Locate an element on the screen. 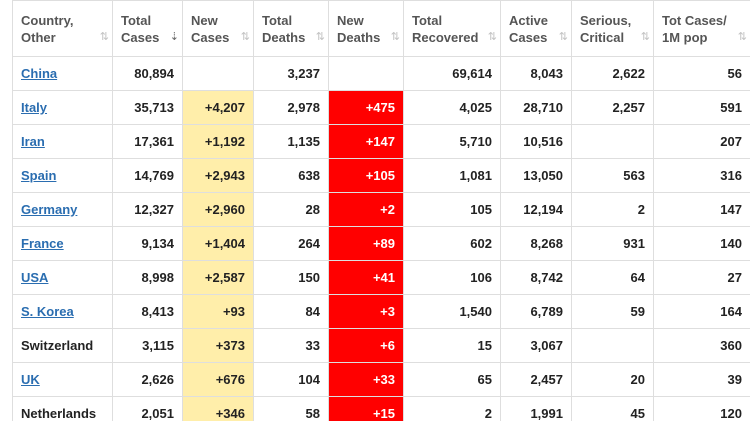 The width and height of the screenshot is (750, 421). total-cases-cell: 35,713 is located at coordinates (147, 107).